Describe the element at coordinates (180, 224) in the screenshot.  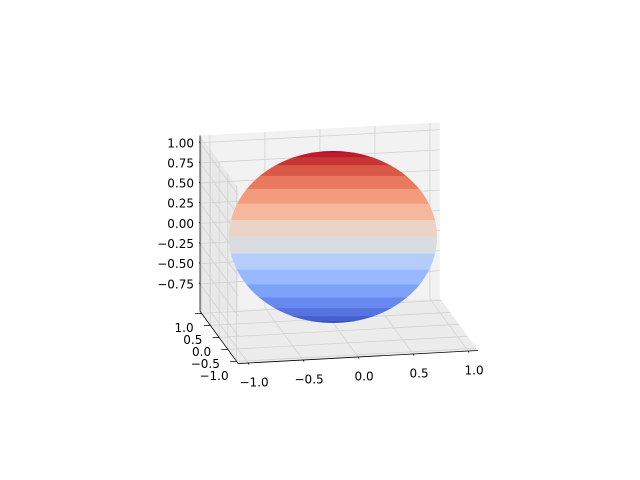
I see `z-tick-label: 0.00` at that location.